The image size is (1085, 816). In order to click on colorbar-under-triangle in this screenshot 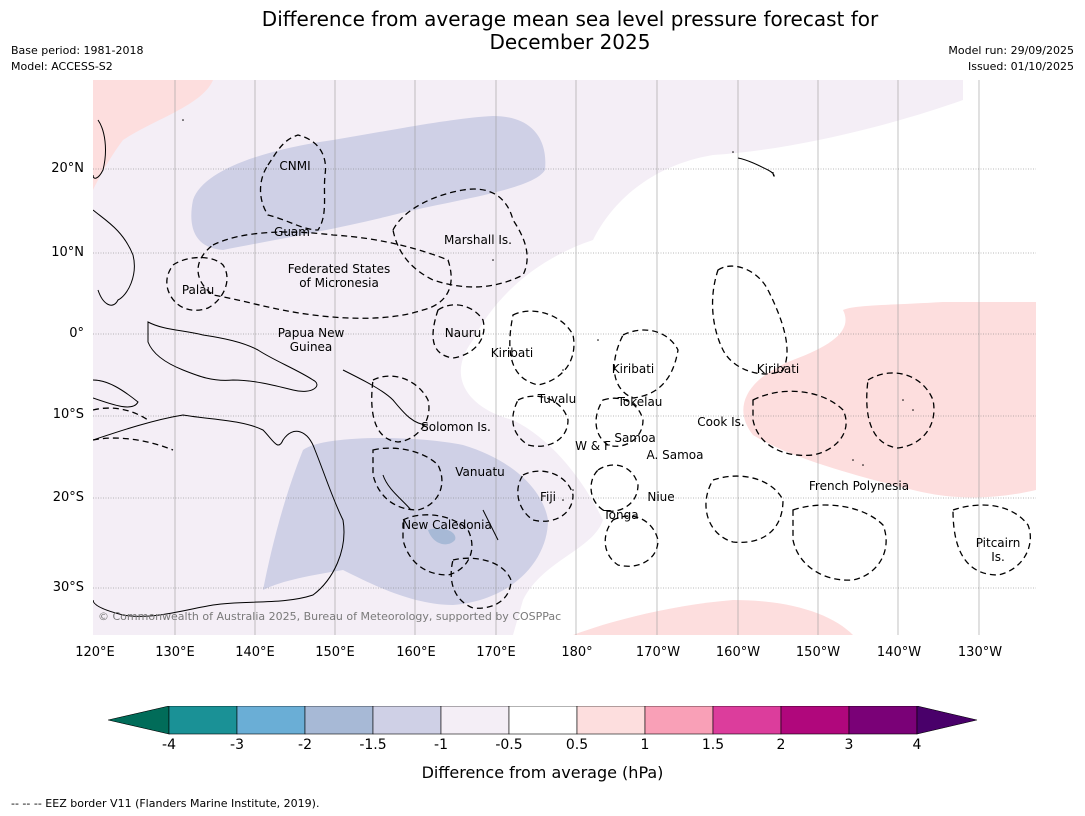, I will do `click(139, 720)`.